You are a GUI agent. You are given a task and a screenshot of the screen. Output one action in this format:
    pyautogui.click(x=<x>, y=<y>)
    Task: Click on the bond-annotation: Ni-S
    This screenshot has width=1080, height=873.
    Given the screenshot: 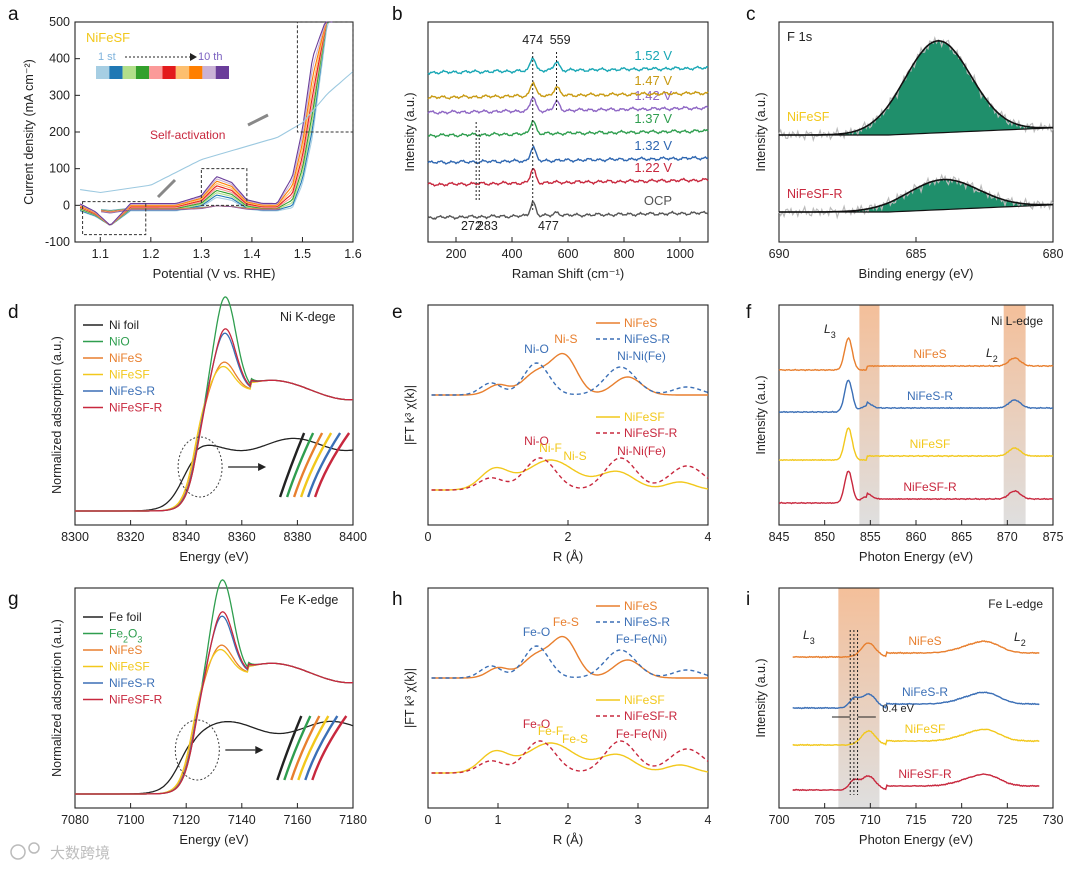 What is the action you would take?
    pyautogui.click(x=574, y=456)
    